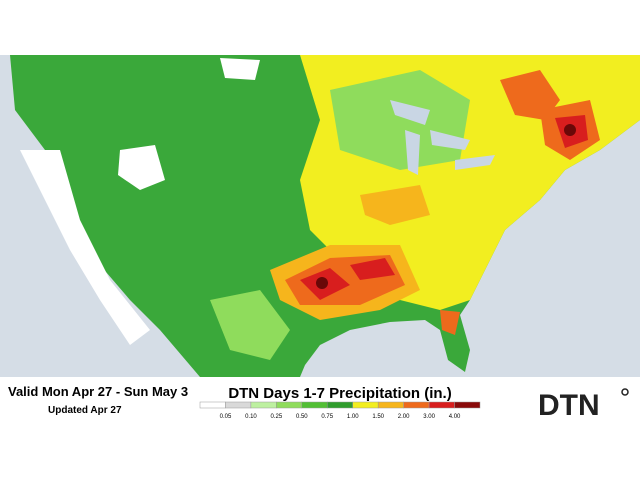  What do you see at coordinates (251, 417) in the screenshot?
I see `legend-label: 0.10` at bounding box center [251, 417].